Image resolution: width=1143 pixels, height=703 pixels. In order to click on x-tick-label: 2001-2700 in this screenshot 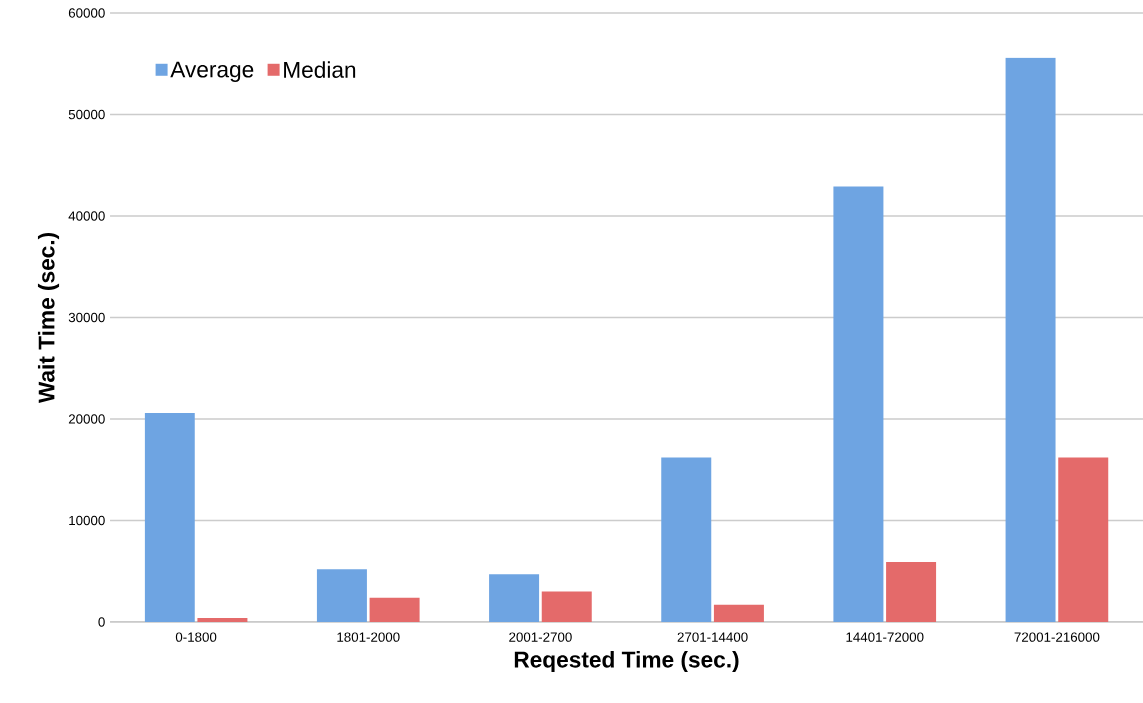, I will do `click(540, 637)`.